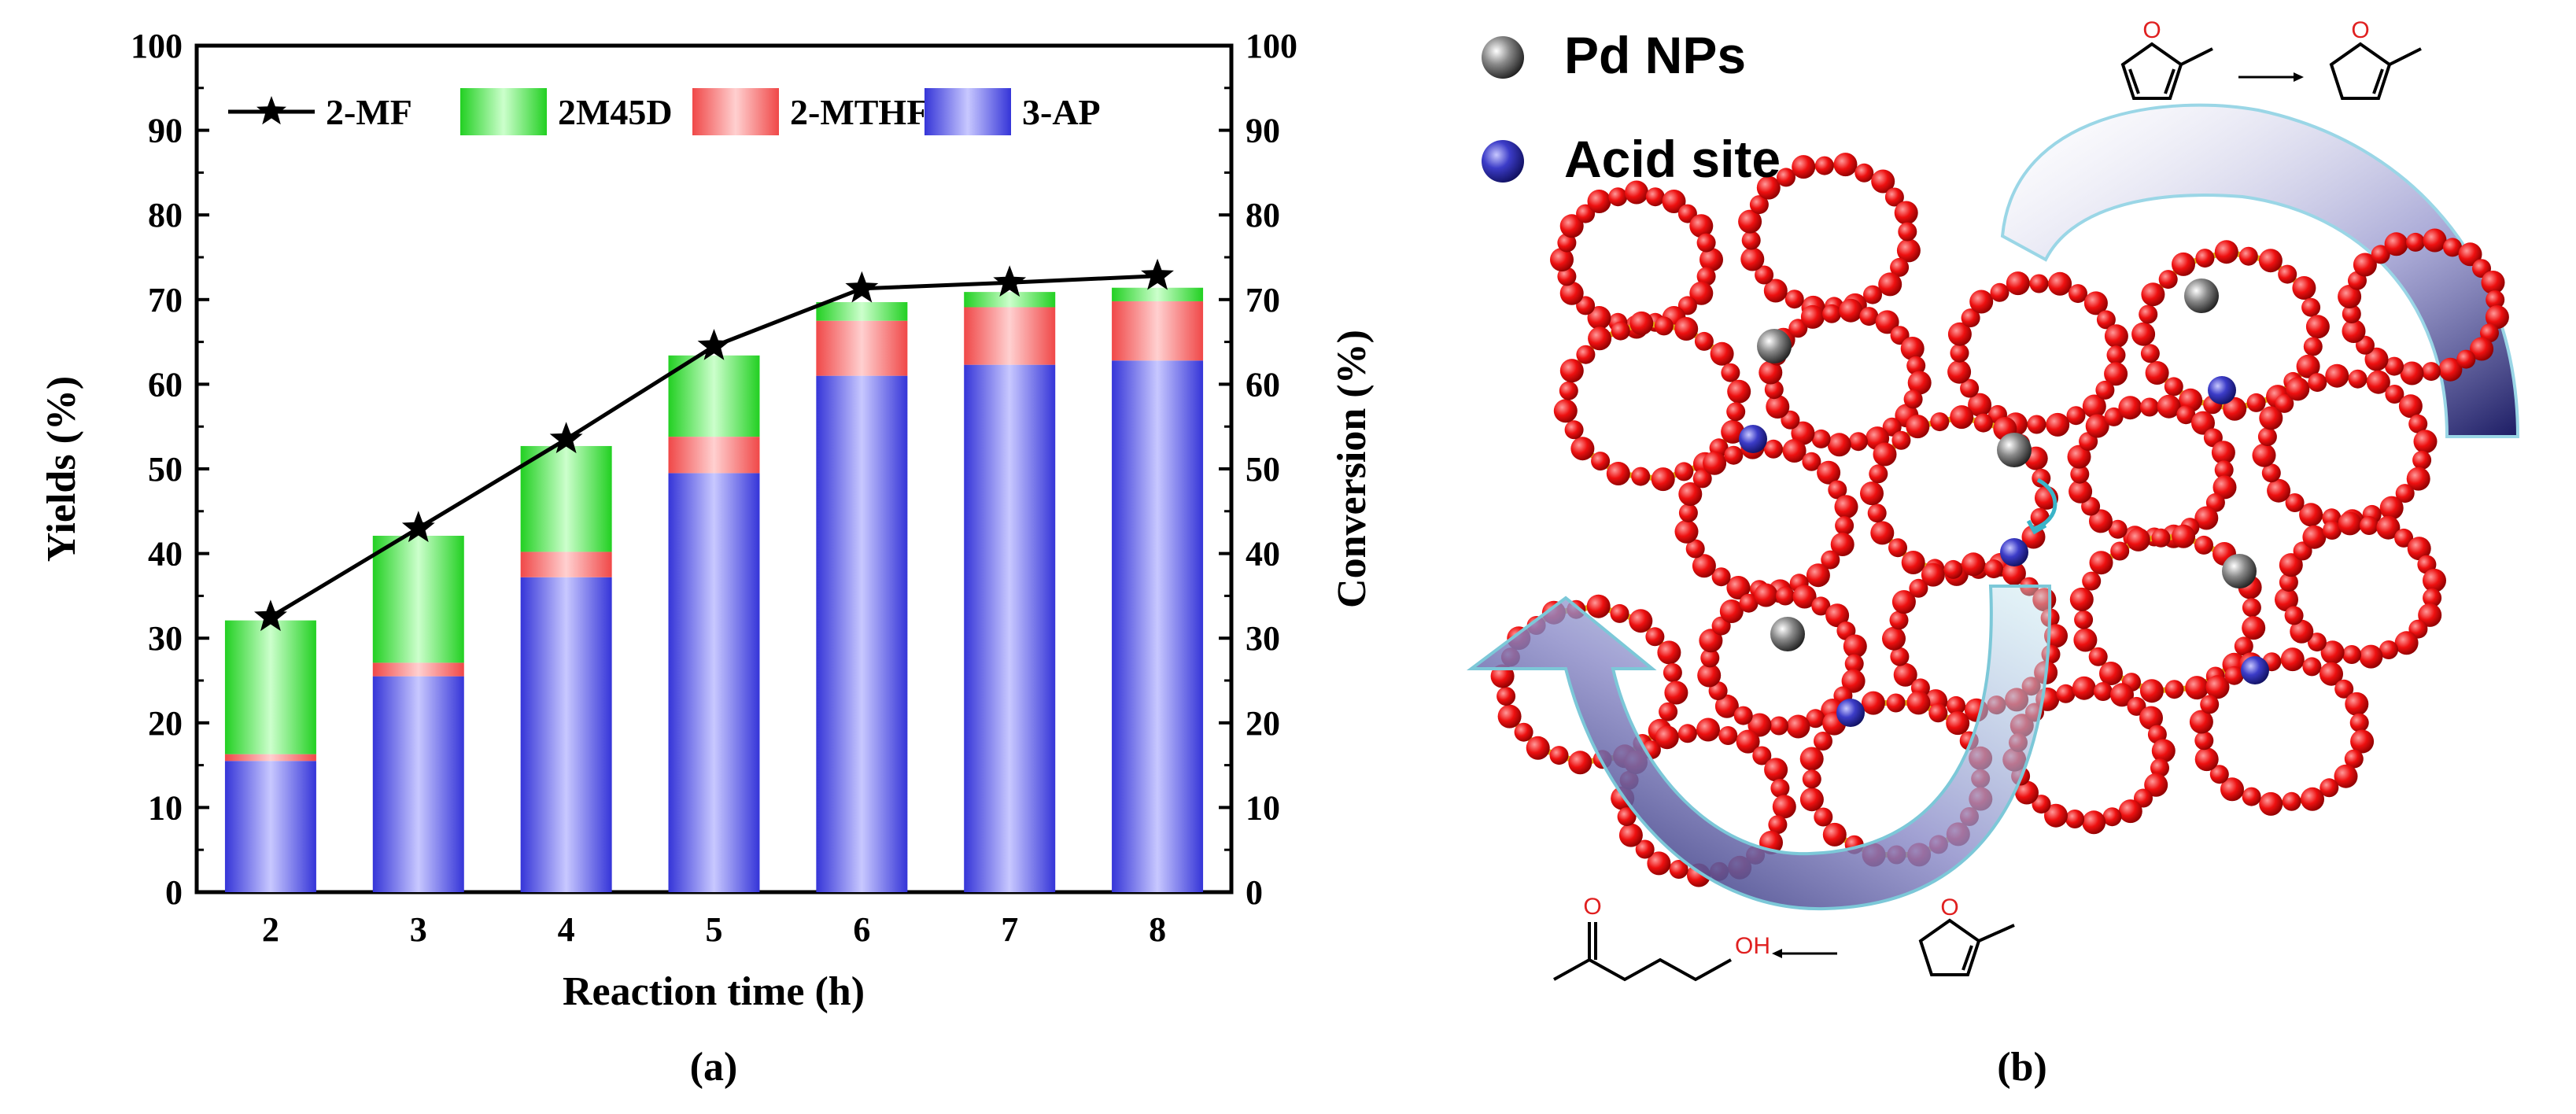  What do you see at coordinates (1263, 385) in the screenshot?
I see `y2-tick-label: 60` at bounding box center [1263, 385].